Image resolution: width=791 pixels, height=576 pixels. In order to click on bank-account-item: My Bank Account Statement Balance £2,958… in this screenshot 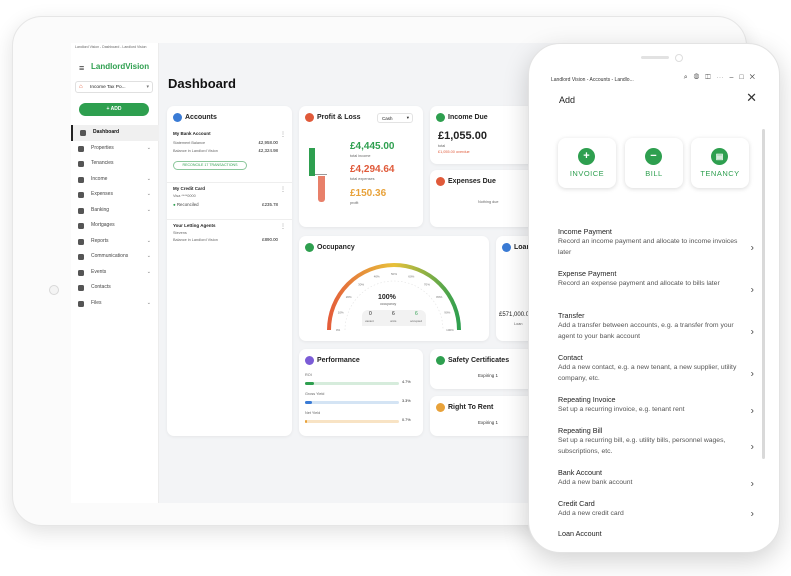, I will do `click(229, 155)`.